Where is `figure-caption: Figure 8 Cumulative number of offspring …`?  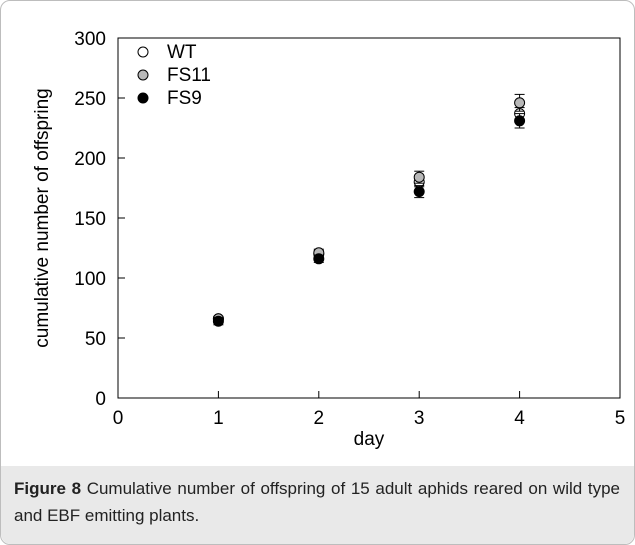 figure-caption: Figure 8 Cumulative number of offspring … is located at coordinates (317, 502).